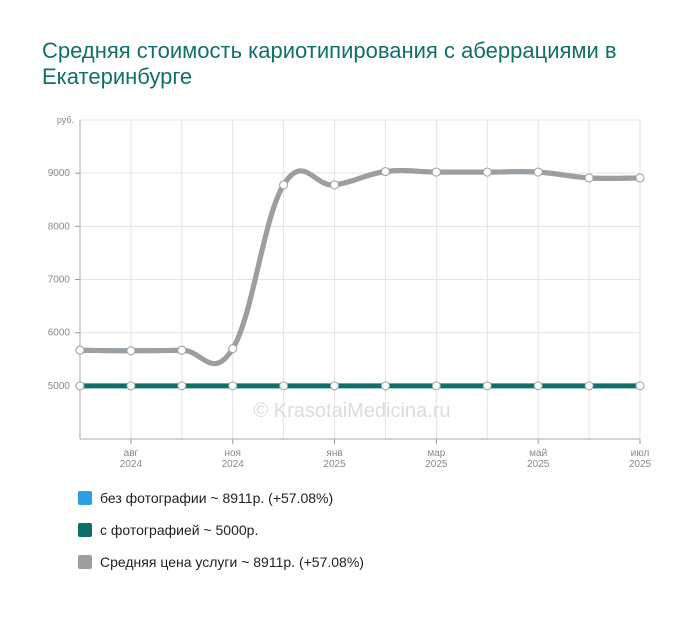 The width and height of the screenshot is (700, 617). I want to click on x-tick-month: ноя, so click(232, 453).